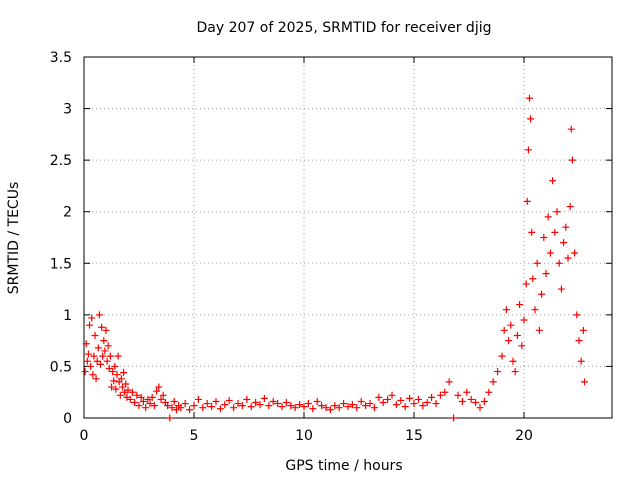 The width and height of the screenshot is (640, 480). What do you see at coordinates (67, 213) in the screenshot?
I see `y-tick-label: 2` at bounding box center [67, 213].